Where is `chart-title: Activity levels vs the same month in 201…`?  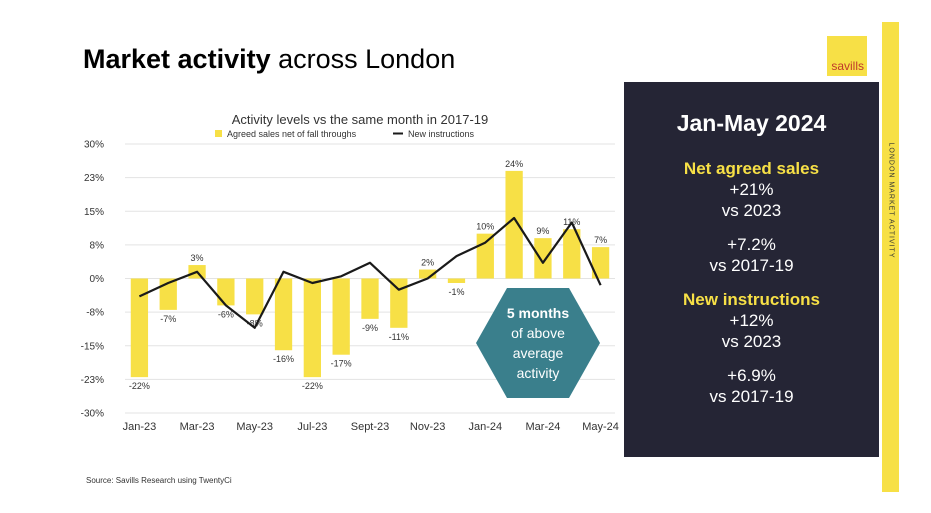
chart-title: Activity levels vs the same month in 201… is located at coordinates (360, 119).